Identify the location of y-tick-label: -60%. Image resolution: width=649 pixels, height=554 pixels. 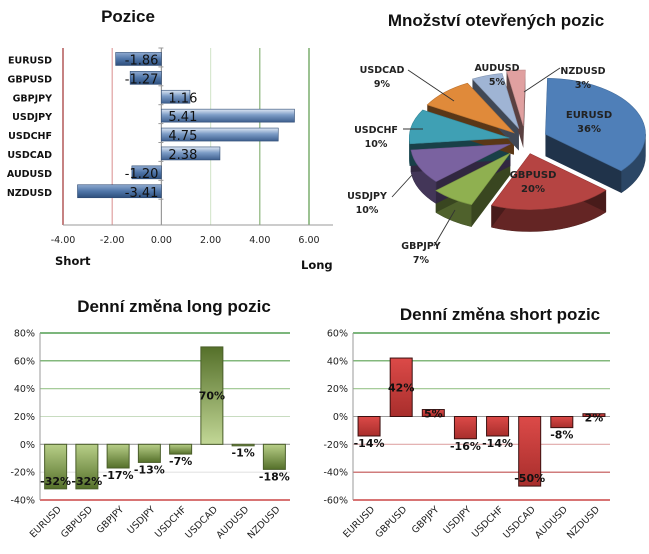
(335, 501).